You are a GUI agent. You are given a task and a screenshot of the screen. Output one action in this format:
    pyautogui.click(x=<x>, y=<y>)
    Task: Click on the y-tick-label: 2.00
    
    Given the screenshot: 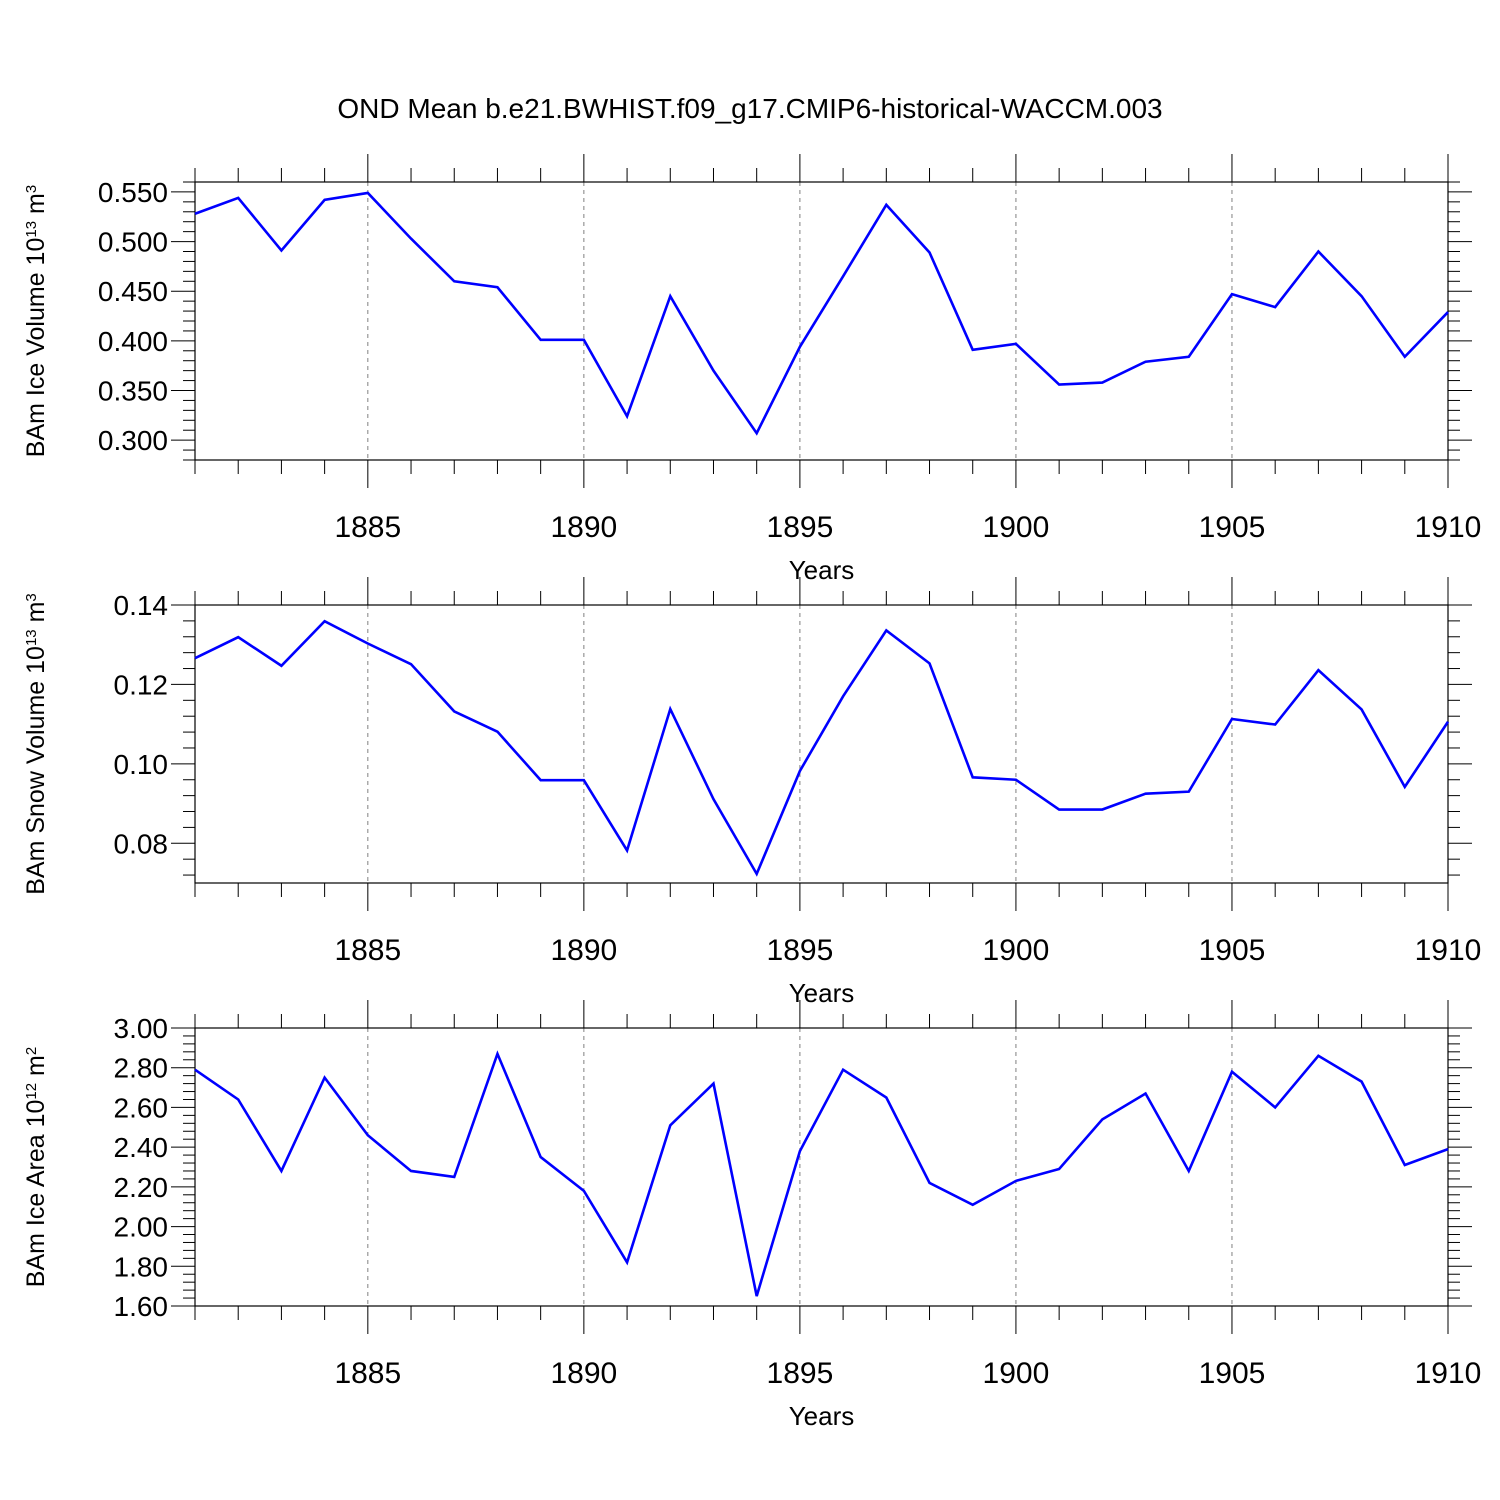 What is the action you would take?
    pyautogui.click(x=141, y=1227)
    